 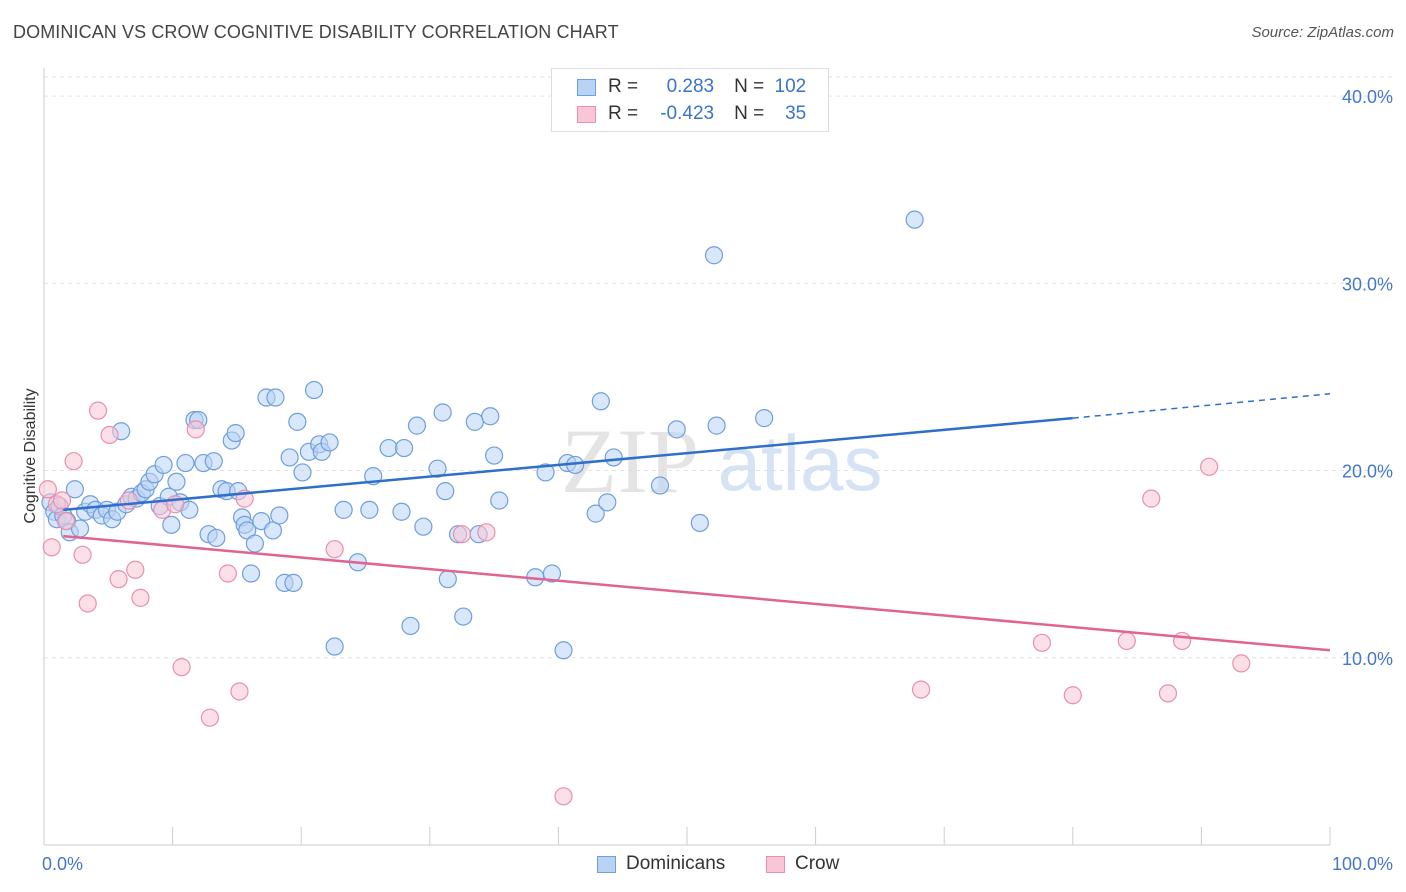 I want to click on legend-label-crow: Crow, so click(x=817, y=863).